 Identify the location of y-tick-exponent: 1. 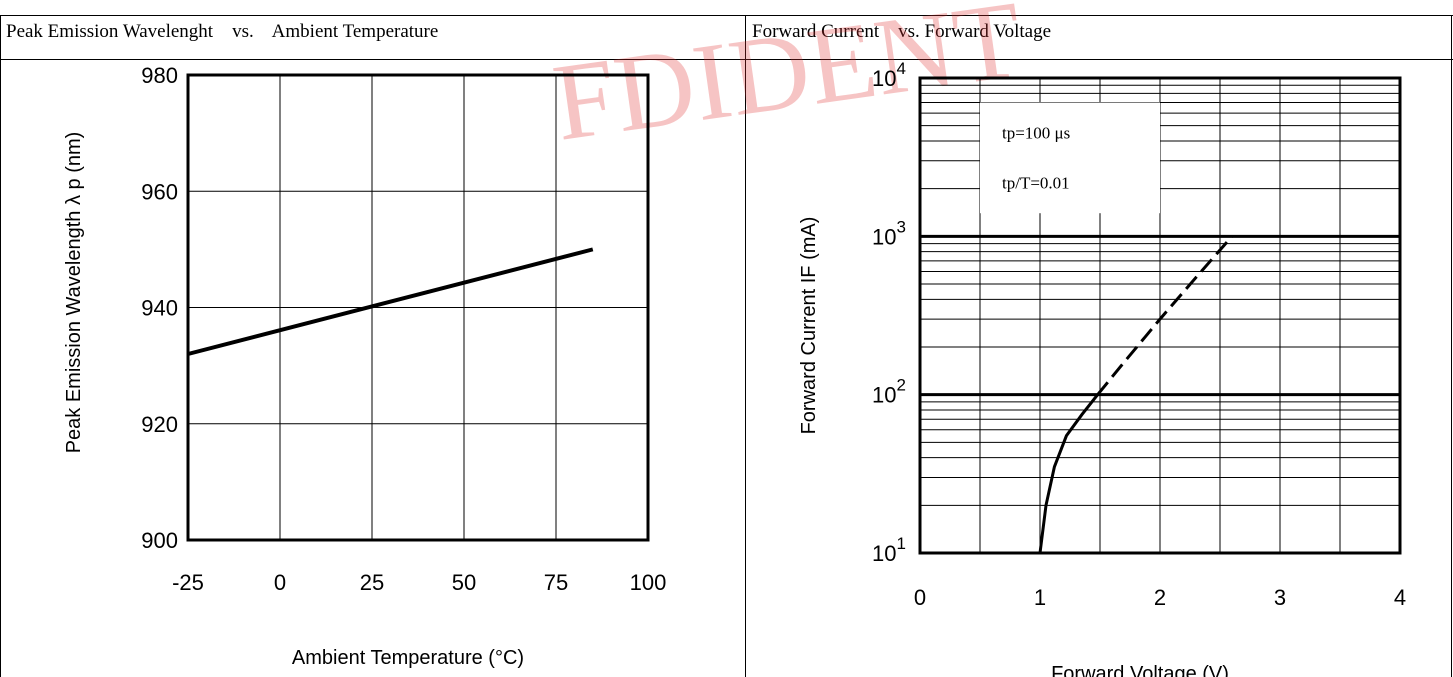
(901, 543).